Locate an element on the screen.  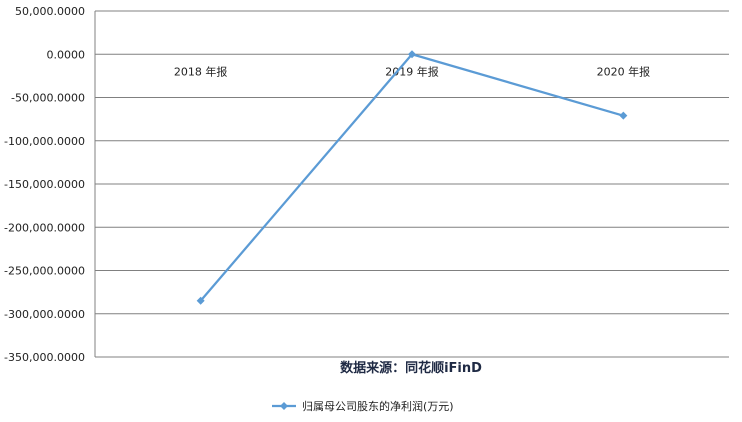
x-category-label: 2019 年报 is located at coordinates (412, 71).